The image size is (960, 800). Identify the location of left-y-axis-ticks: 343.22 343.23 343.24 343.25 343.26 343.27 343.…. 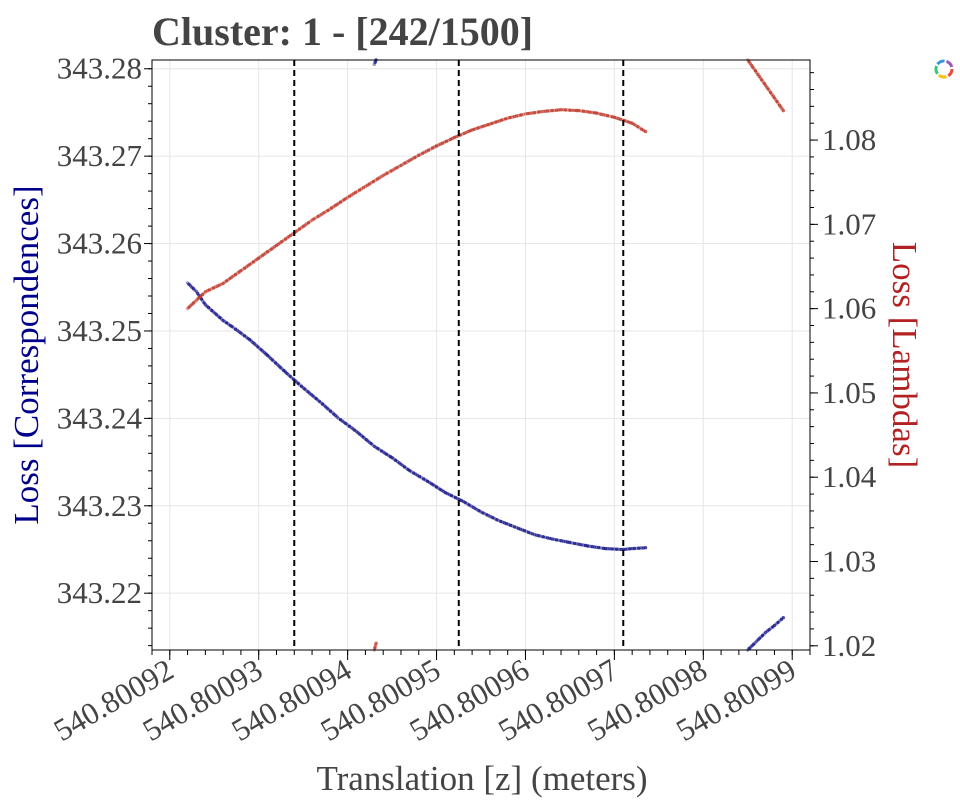
(104, 349).